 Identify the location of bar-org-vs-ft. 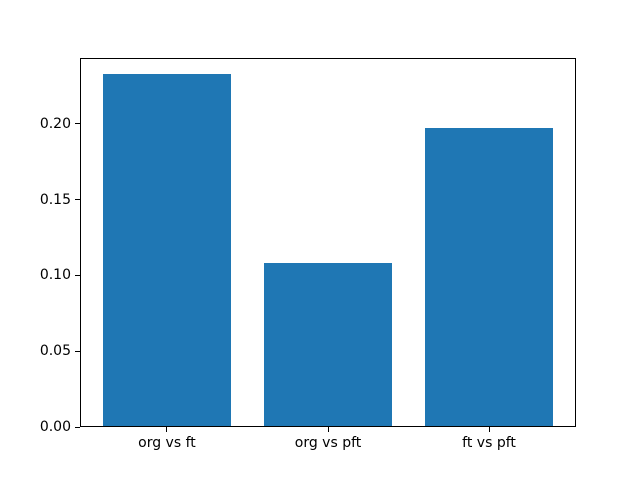
(167, 250).